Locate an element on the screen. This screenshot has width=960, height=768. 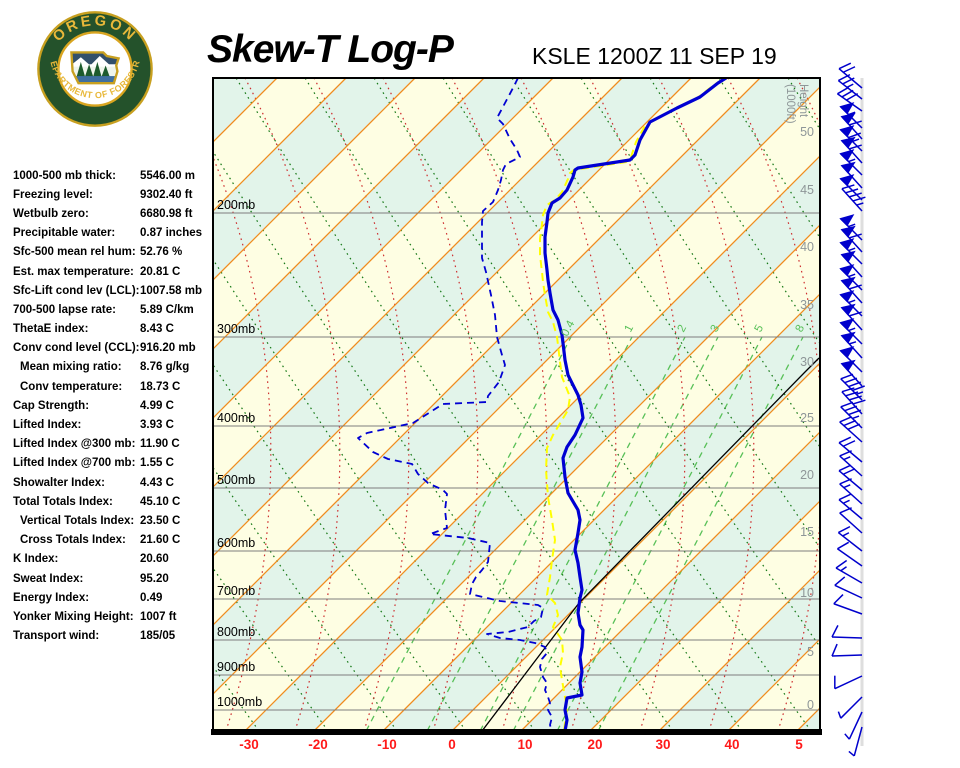
index-label: Freezing level: is located at coordinates (53, 194).